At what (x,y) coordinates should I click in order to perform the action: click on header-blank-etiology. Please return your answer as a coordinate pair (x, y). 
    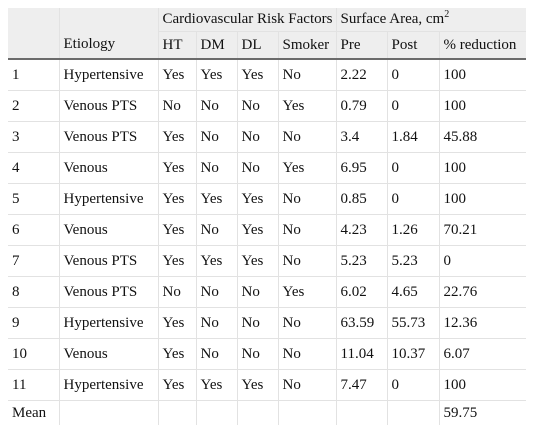
    Looking at the image, I should click on (109, 20).